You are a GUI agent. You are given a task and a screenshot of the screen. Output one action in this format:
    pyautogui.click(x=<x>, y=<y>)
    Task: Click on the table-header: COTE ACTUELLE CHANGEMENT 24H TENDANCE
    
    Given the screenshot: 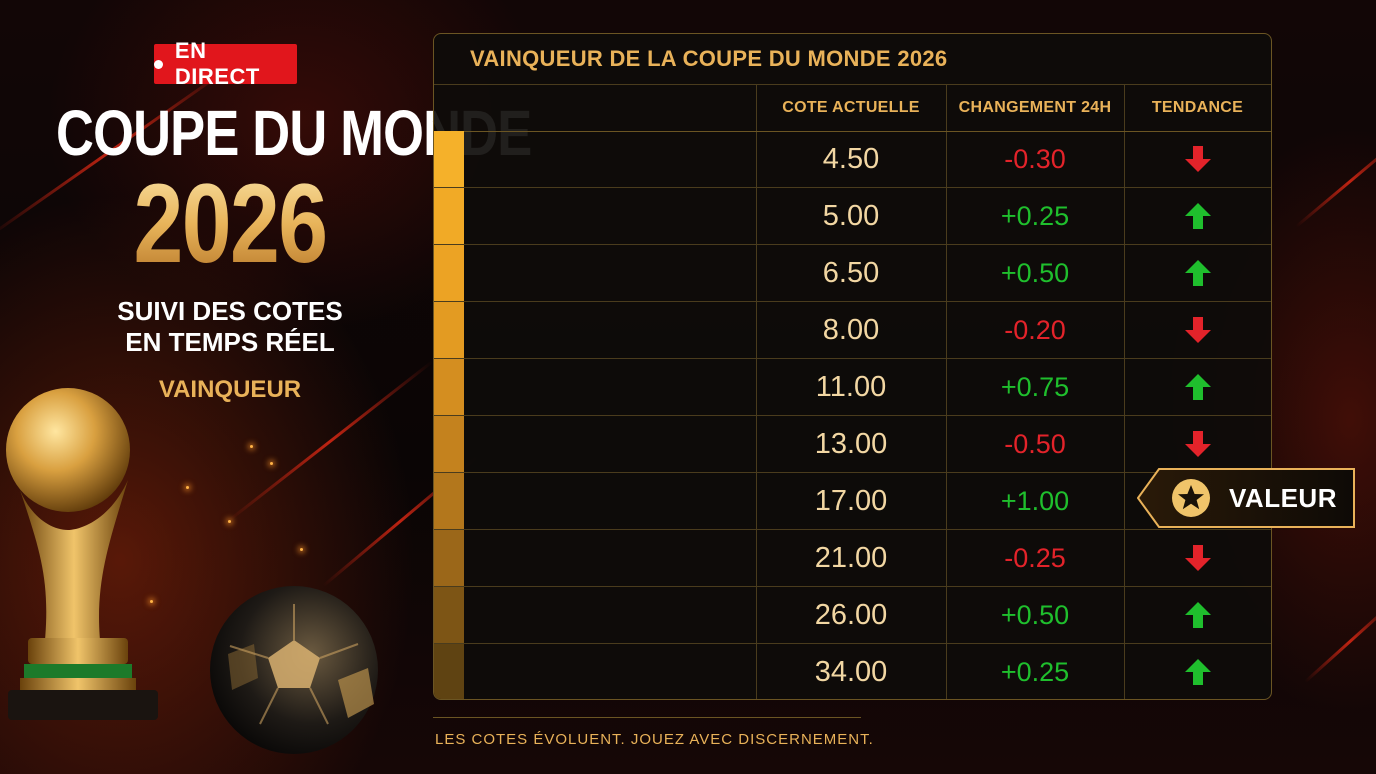 What is the action you would take?
    pyautogui.click(x=852, y=108)
    